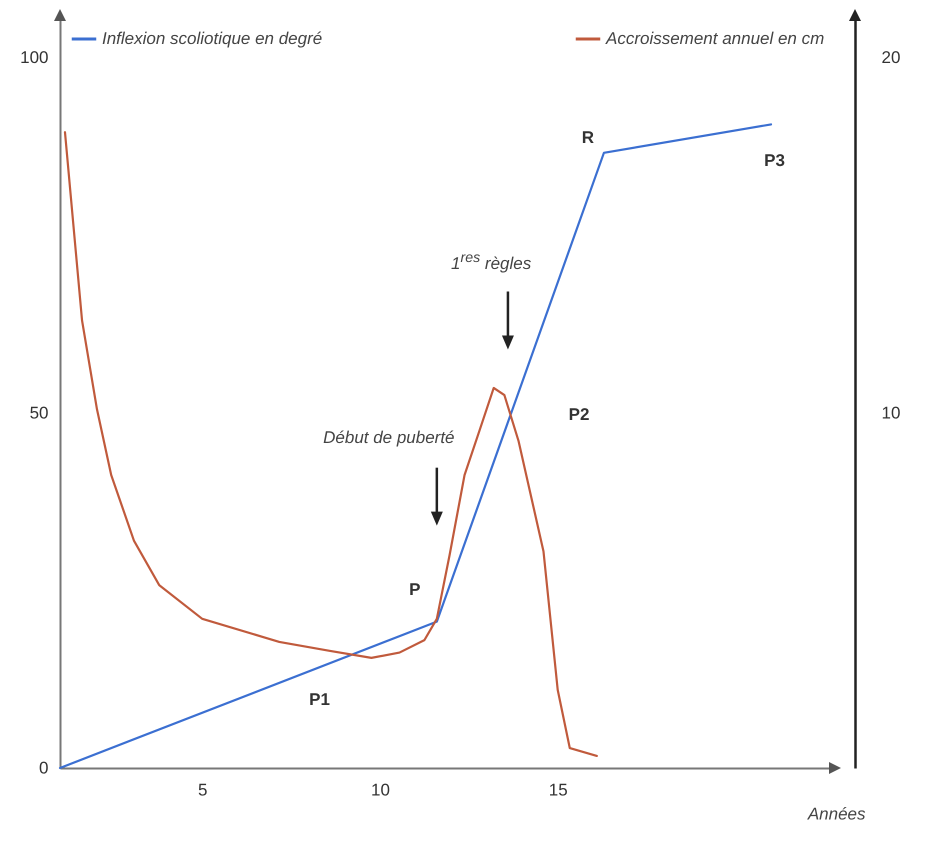  I want to click on annotation: P3, so click(774, 161).